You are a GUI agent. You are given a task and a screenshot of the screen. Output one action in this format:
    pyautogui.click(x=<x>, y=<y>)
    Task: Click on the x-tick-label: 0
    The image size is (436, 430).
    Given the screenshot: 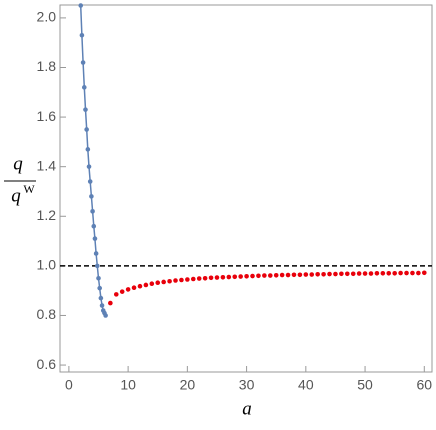 What is the action you would take?
    pyautogui.click(x=69, y=385)
    